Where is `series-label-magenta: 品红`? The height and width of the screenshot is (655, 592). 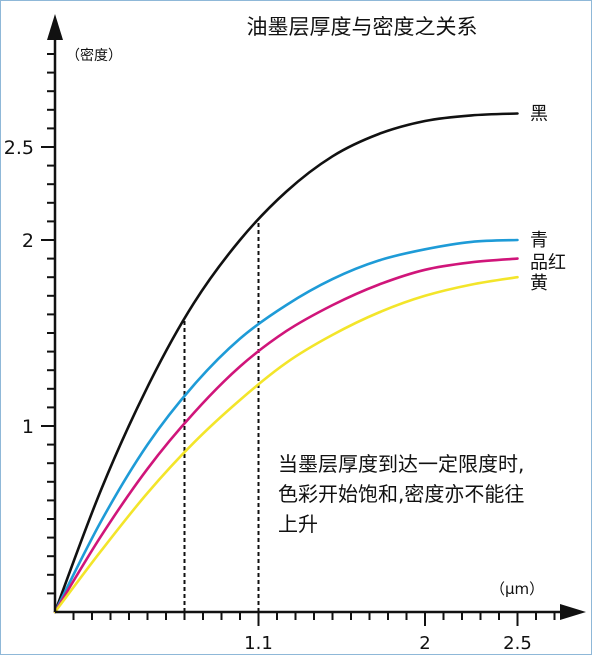 series-label-magenta: 品红 is located at coordinates (548, 263).